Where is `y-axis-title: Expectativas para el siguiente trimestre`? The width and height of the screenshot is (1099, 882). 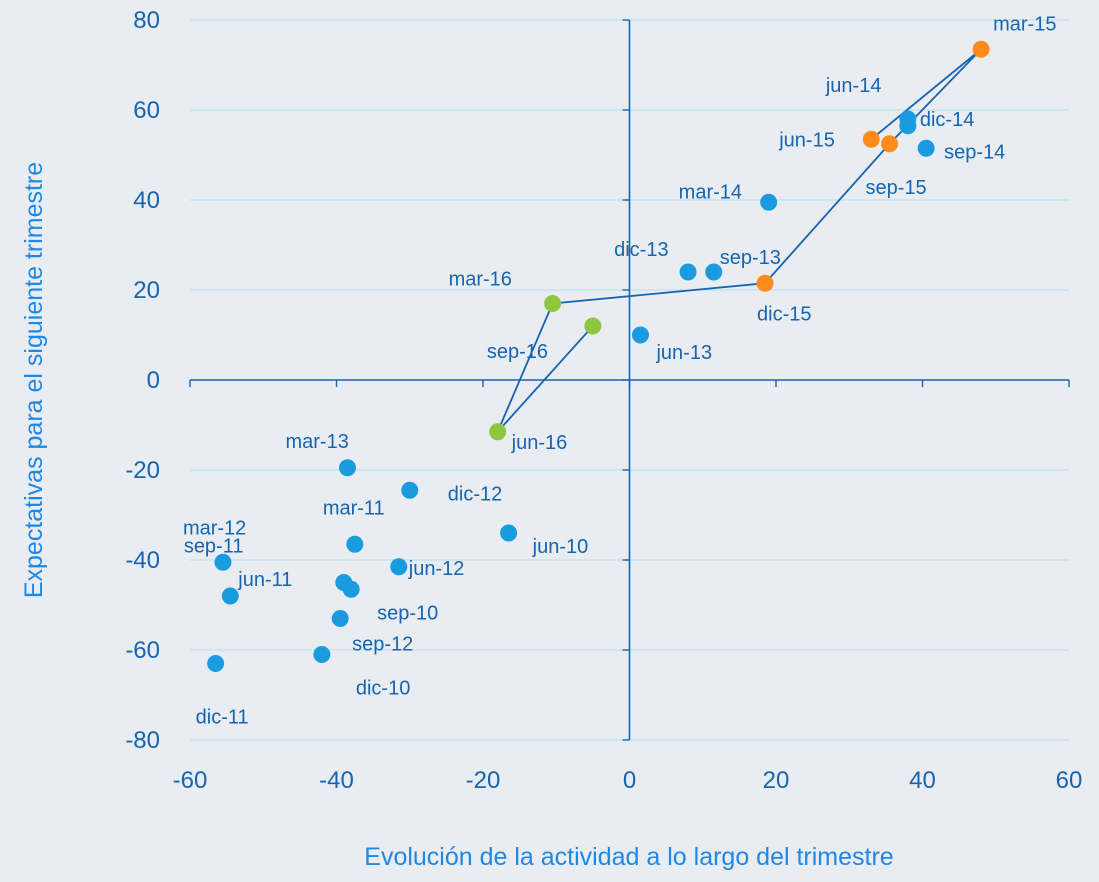
y-axis-title: Expectativas para el siguiente trimestre is located at coordinates (34, 380).